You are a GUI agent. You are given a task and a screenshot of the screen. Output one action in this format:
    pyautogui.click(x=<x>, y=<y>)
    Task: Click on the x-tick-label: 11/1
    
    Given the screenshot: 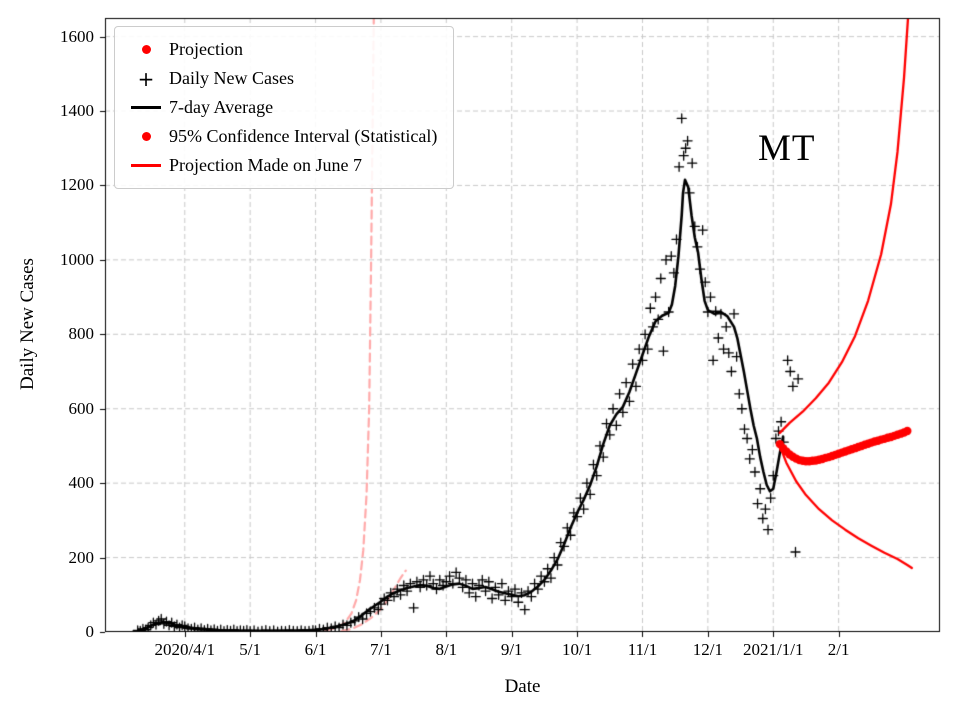 What is the action you would take?
    pyautogui.click(x=642, y=649)
    